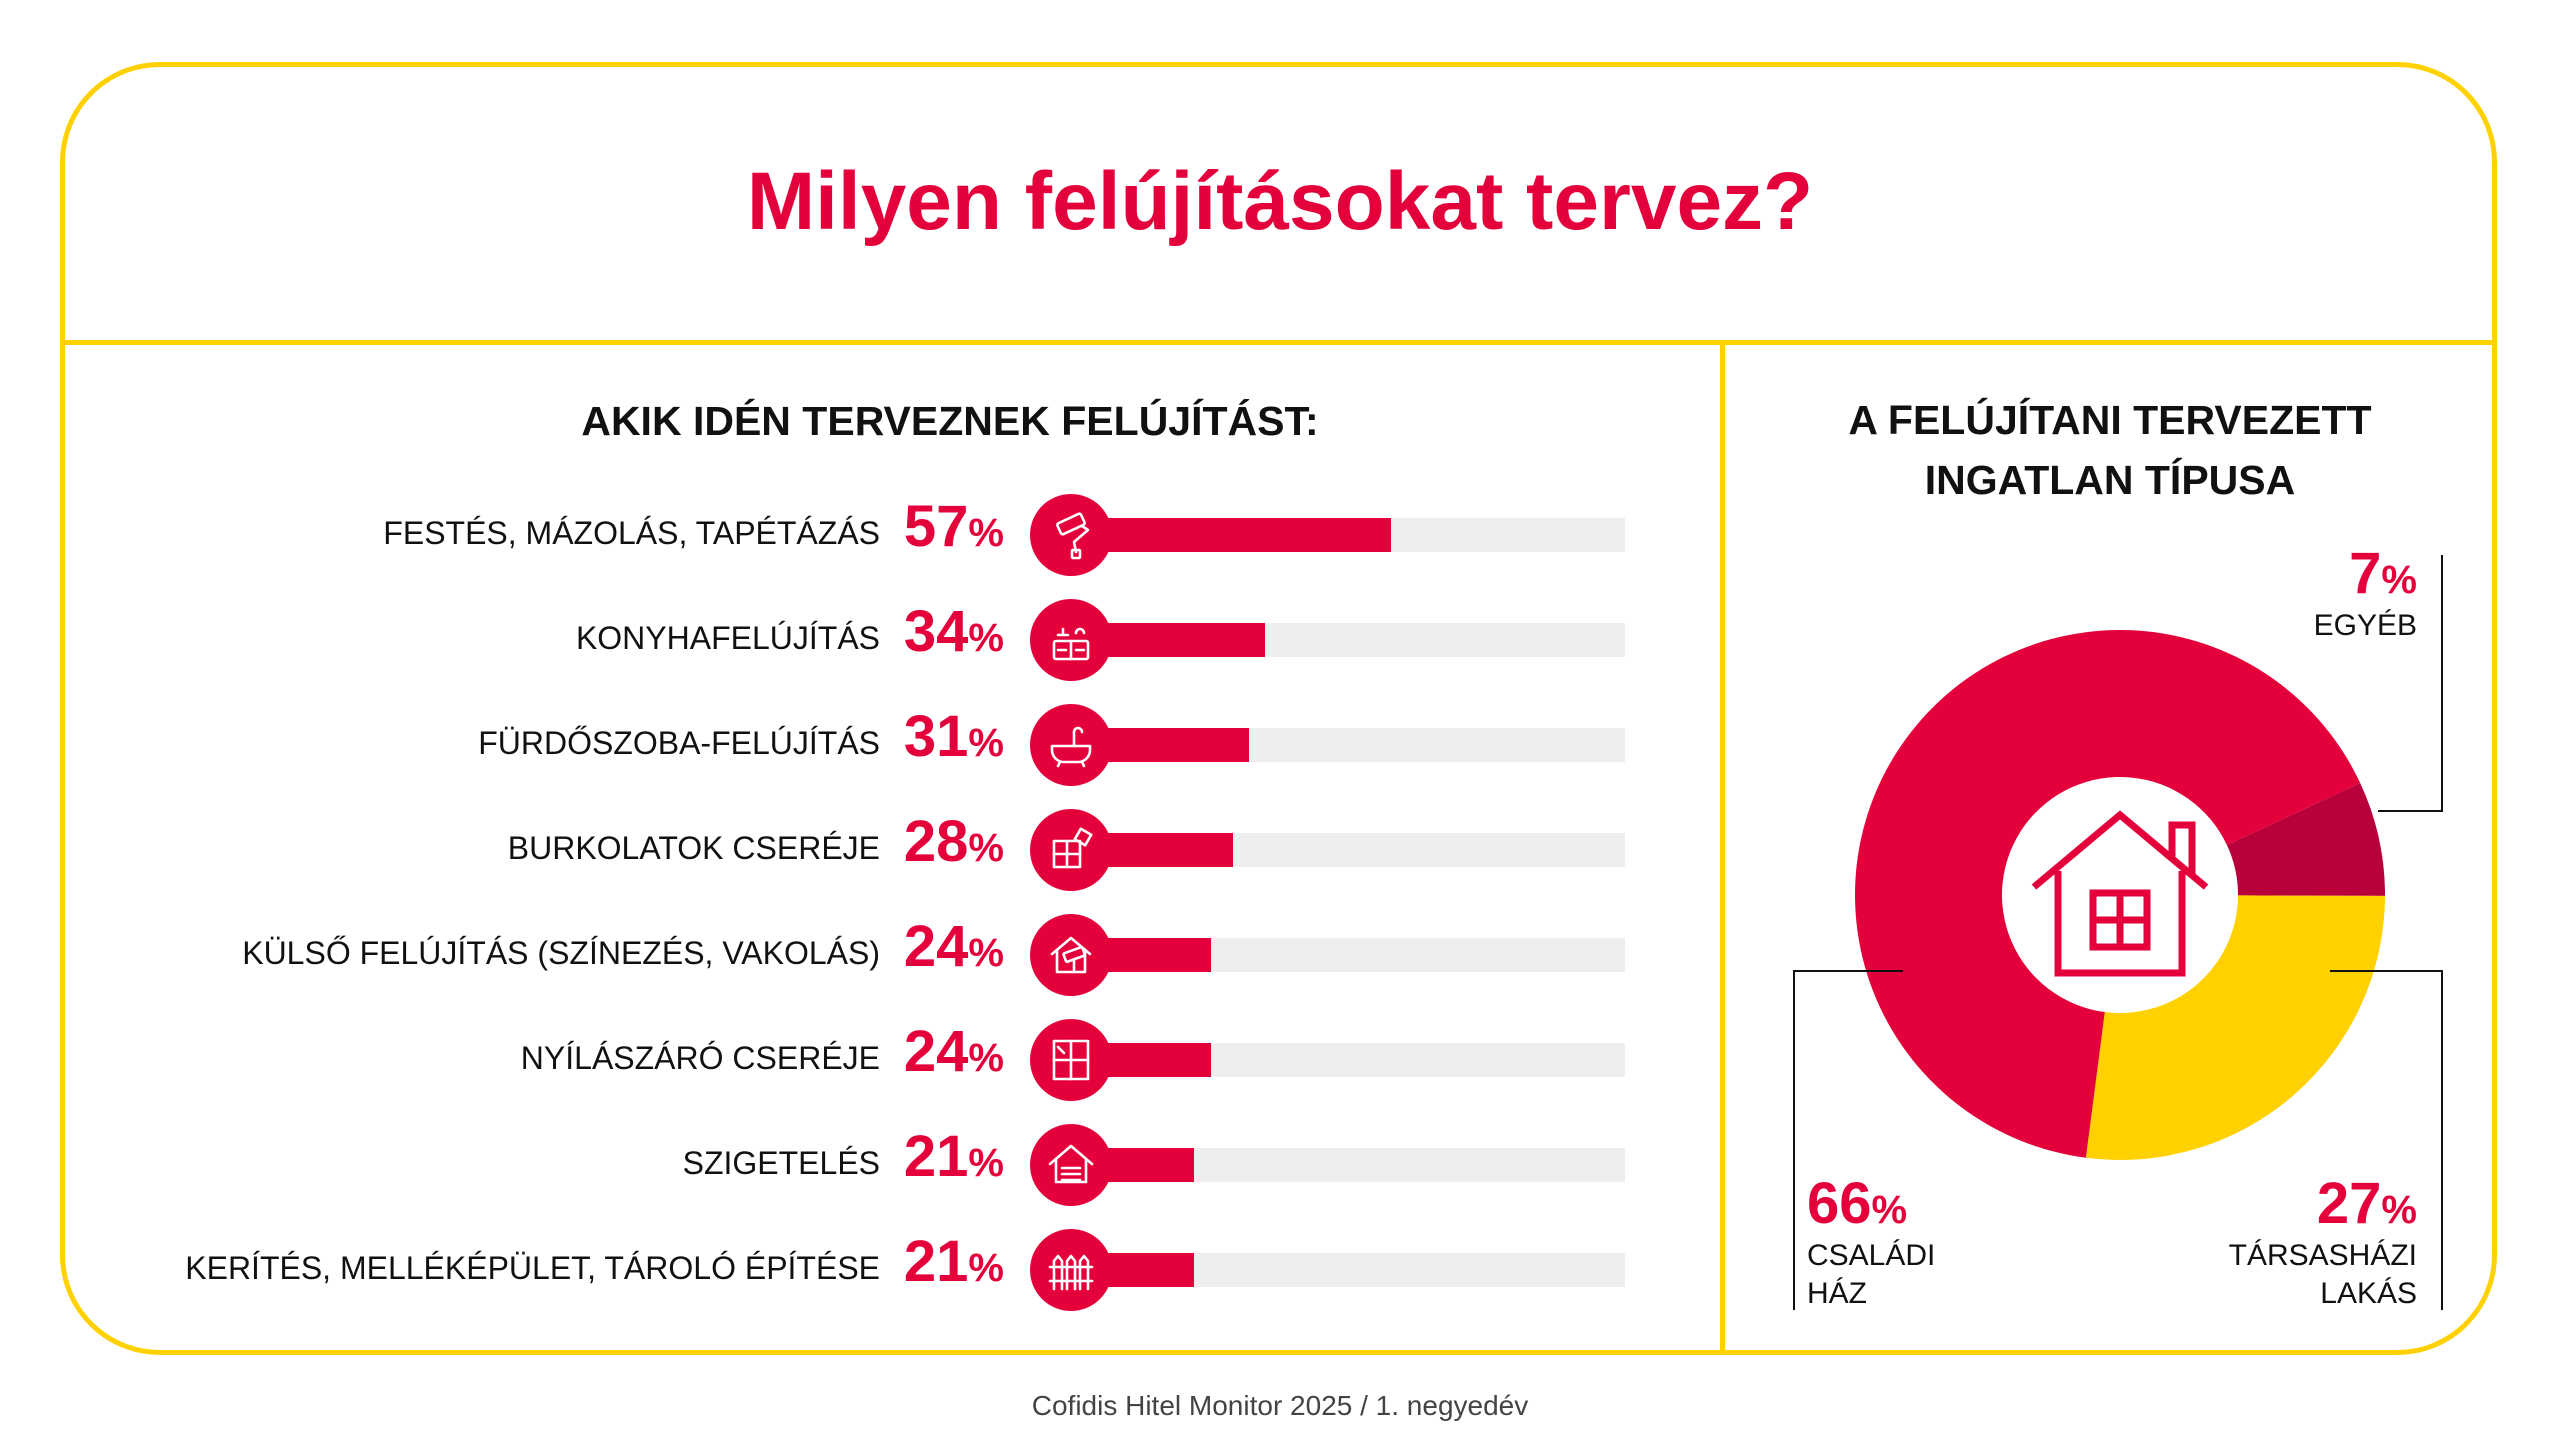 The width and height of the screenshot is (2560, 1440). What do you see at coordinates (1071, 1165) in the screenshot?
I see `insulation-house-icon` at bounding box center [1071, 1165].